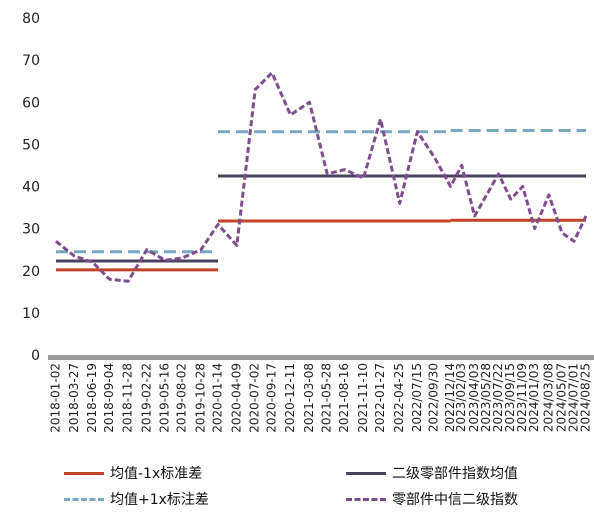 The image size is (594, 512). I want to click on y-tick-label-60: 60, so click(31, 103).